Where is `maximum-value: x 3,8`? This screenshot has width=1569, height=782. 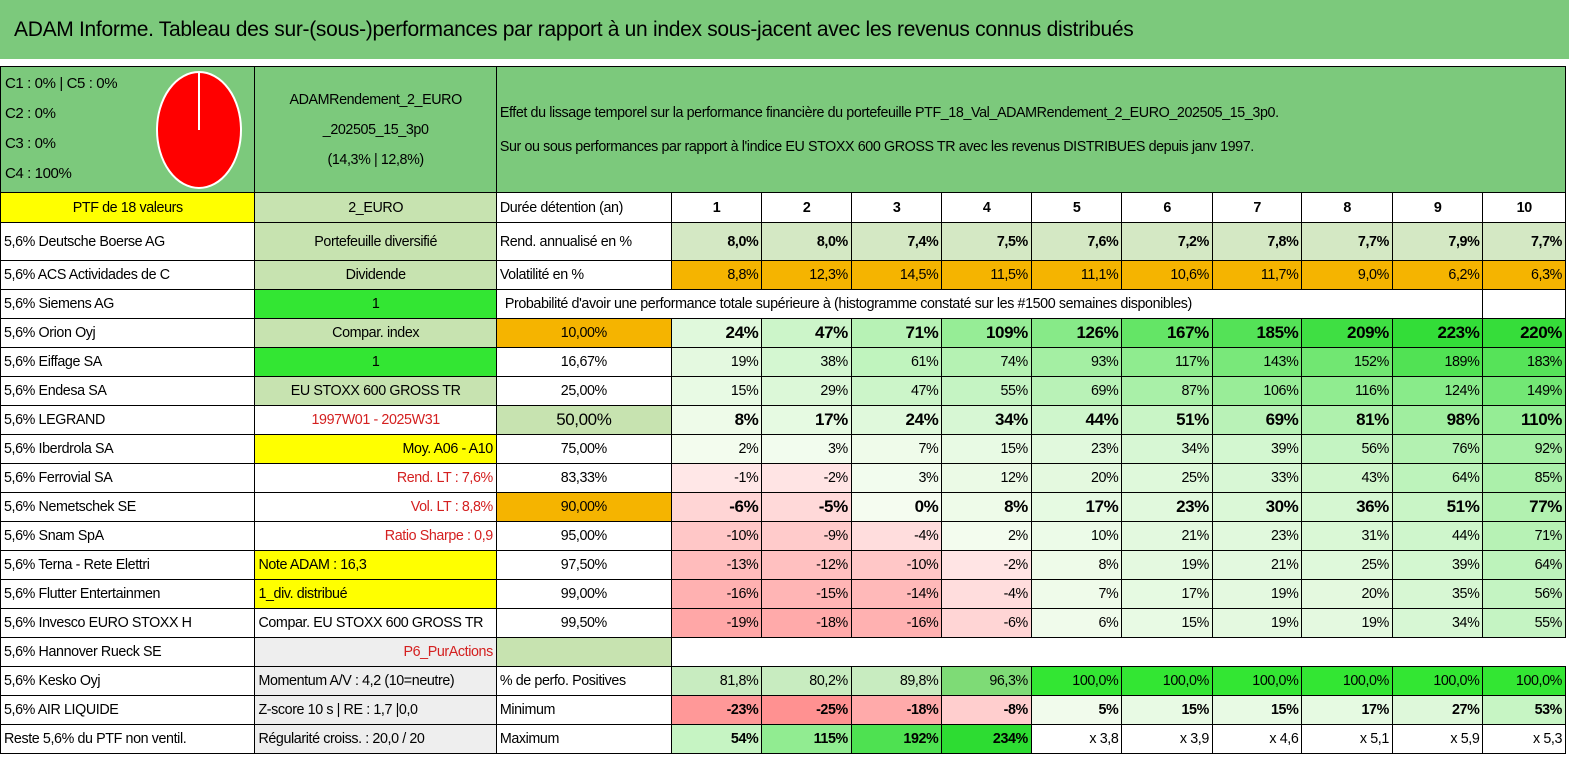
maximum-value: x 3,8 is located at coordinates (1076, 739).